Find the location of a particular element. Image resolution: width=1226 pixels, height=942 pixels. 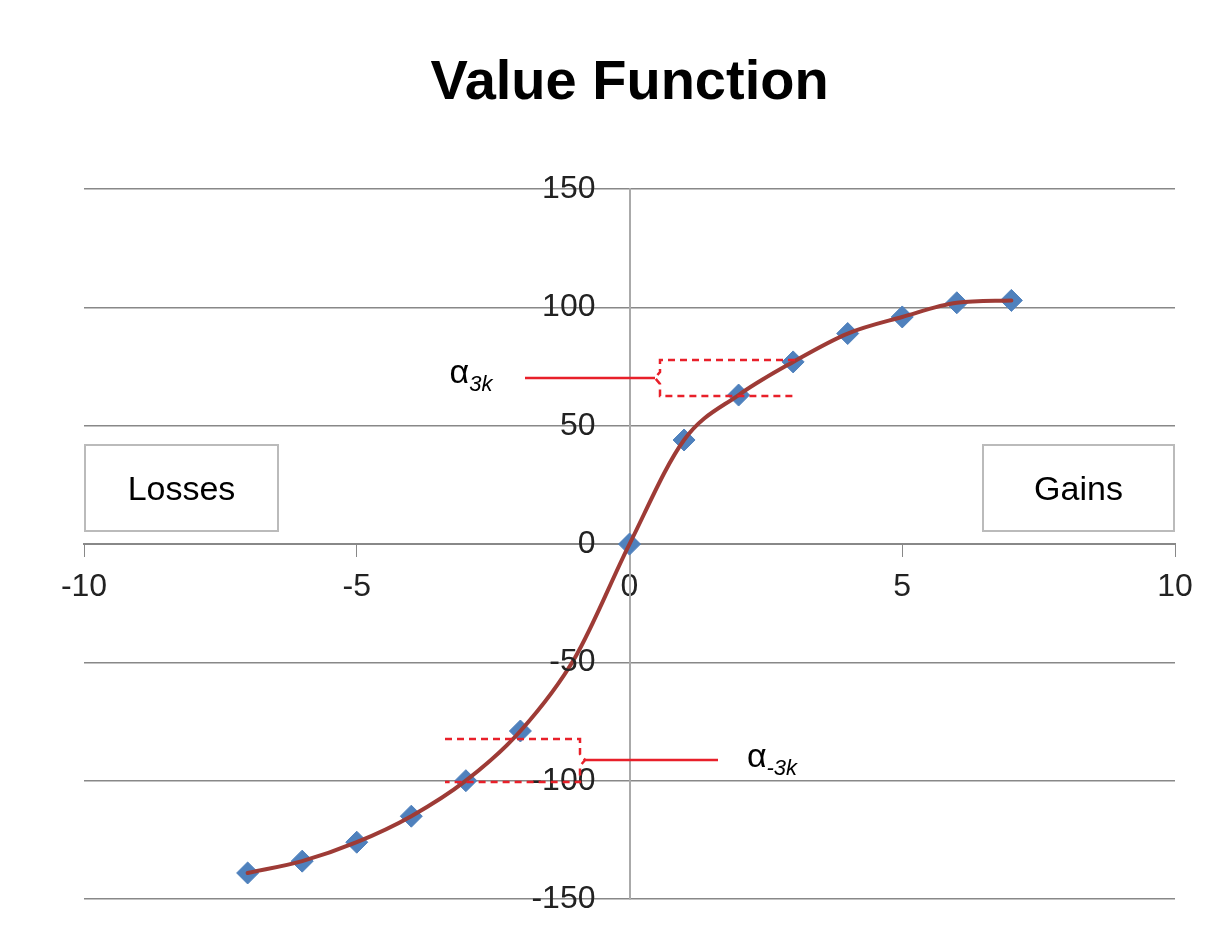

x-tick-label: -5 is located at coordinates (356, 585).